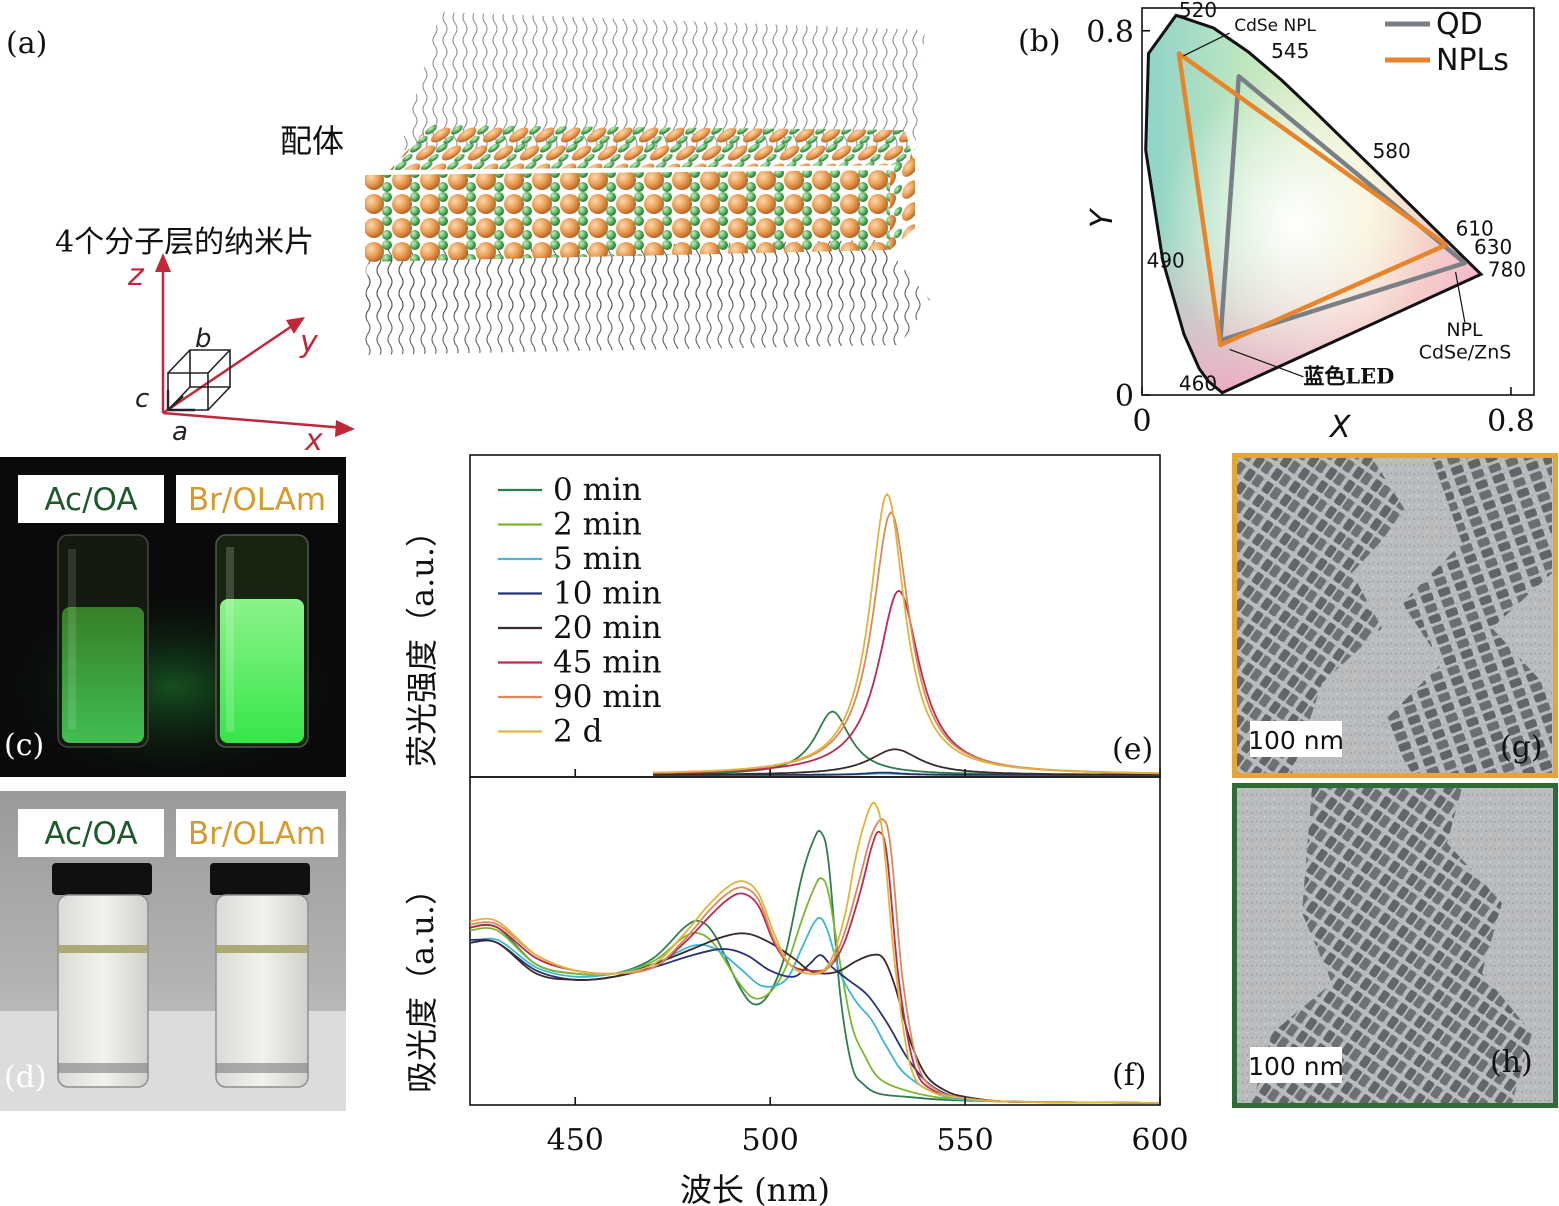 This screenshot has height=1206, width=1559. Describe the element at coordinates (1464, 330) in the screenshot. I see `annotation-npl: NPL` at that location.